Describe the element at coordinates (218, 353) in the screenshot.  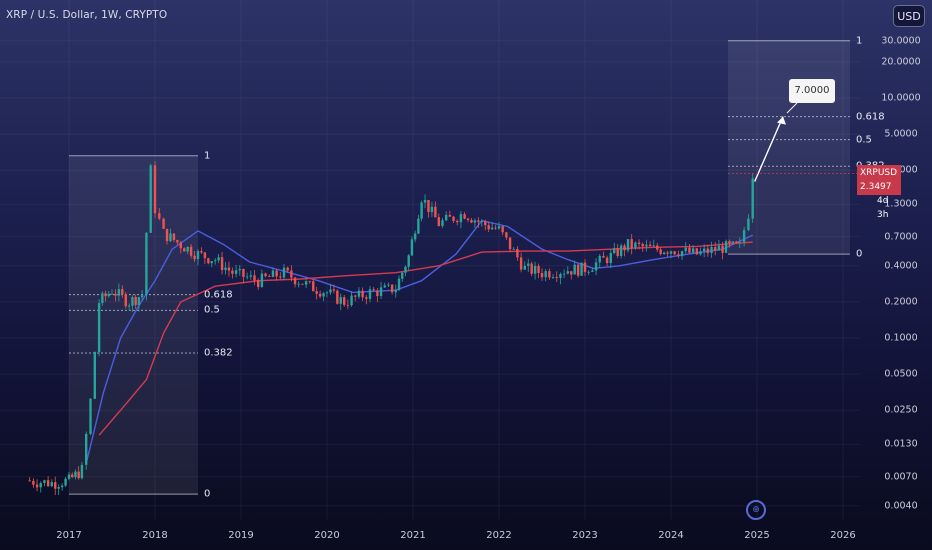
I see `fib-level-label: 0.382` at that location.